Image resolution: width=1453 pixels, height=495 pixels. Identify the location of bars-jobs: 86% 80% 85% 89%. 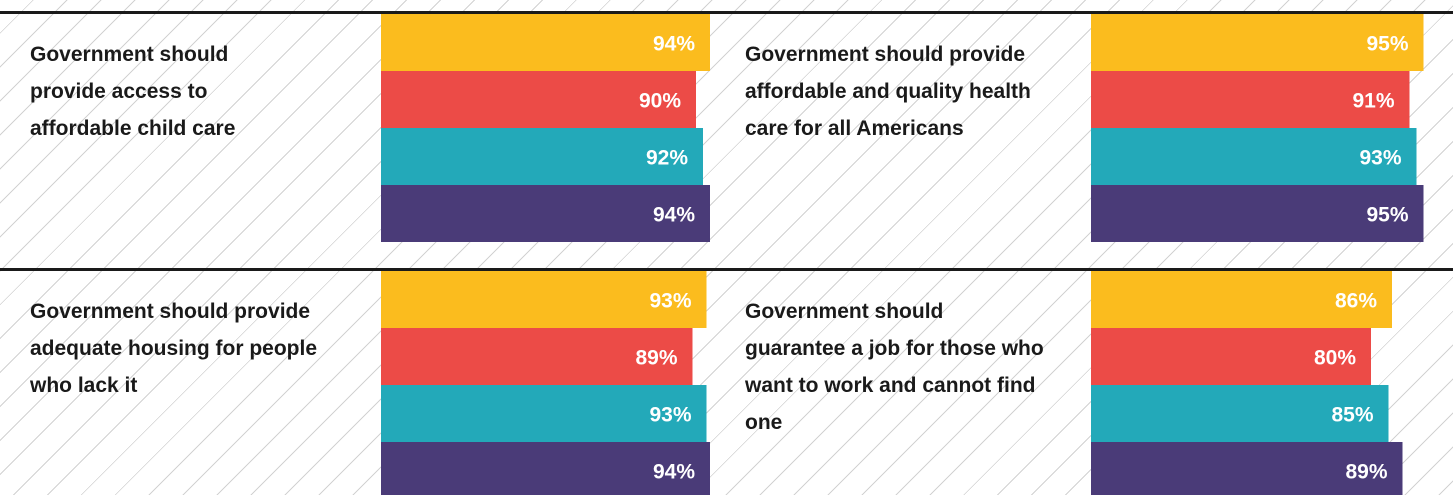
(1247, 383).